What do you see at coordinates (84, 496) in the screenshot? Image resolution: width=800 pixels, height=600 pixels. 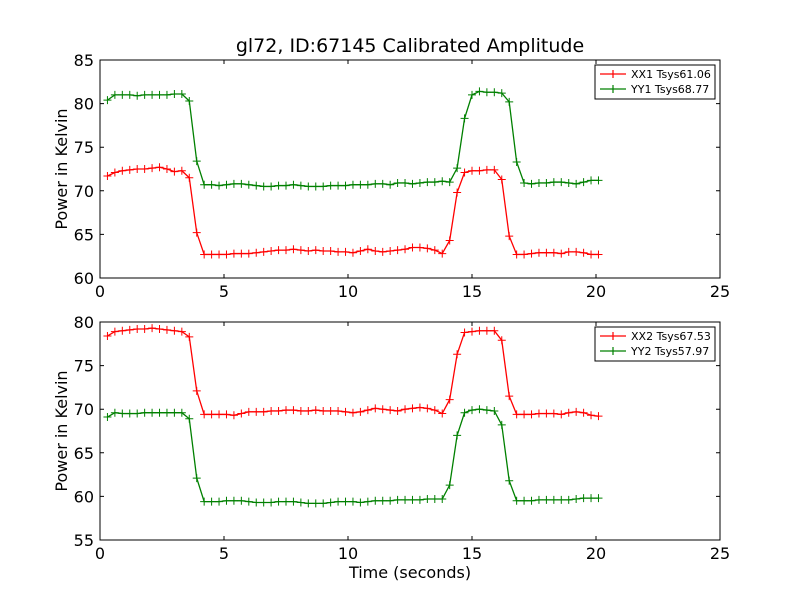 I see `y-tick-label: 60` at bounding box center [84, 496].